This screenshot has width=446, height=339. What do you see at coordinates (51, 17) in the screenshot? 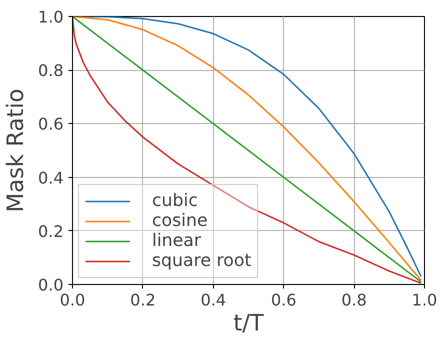
I see `y-tick-label: 1.0` at bounding box center [51, 17].